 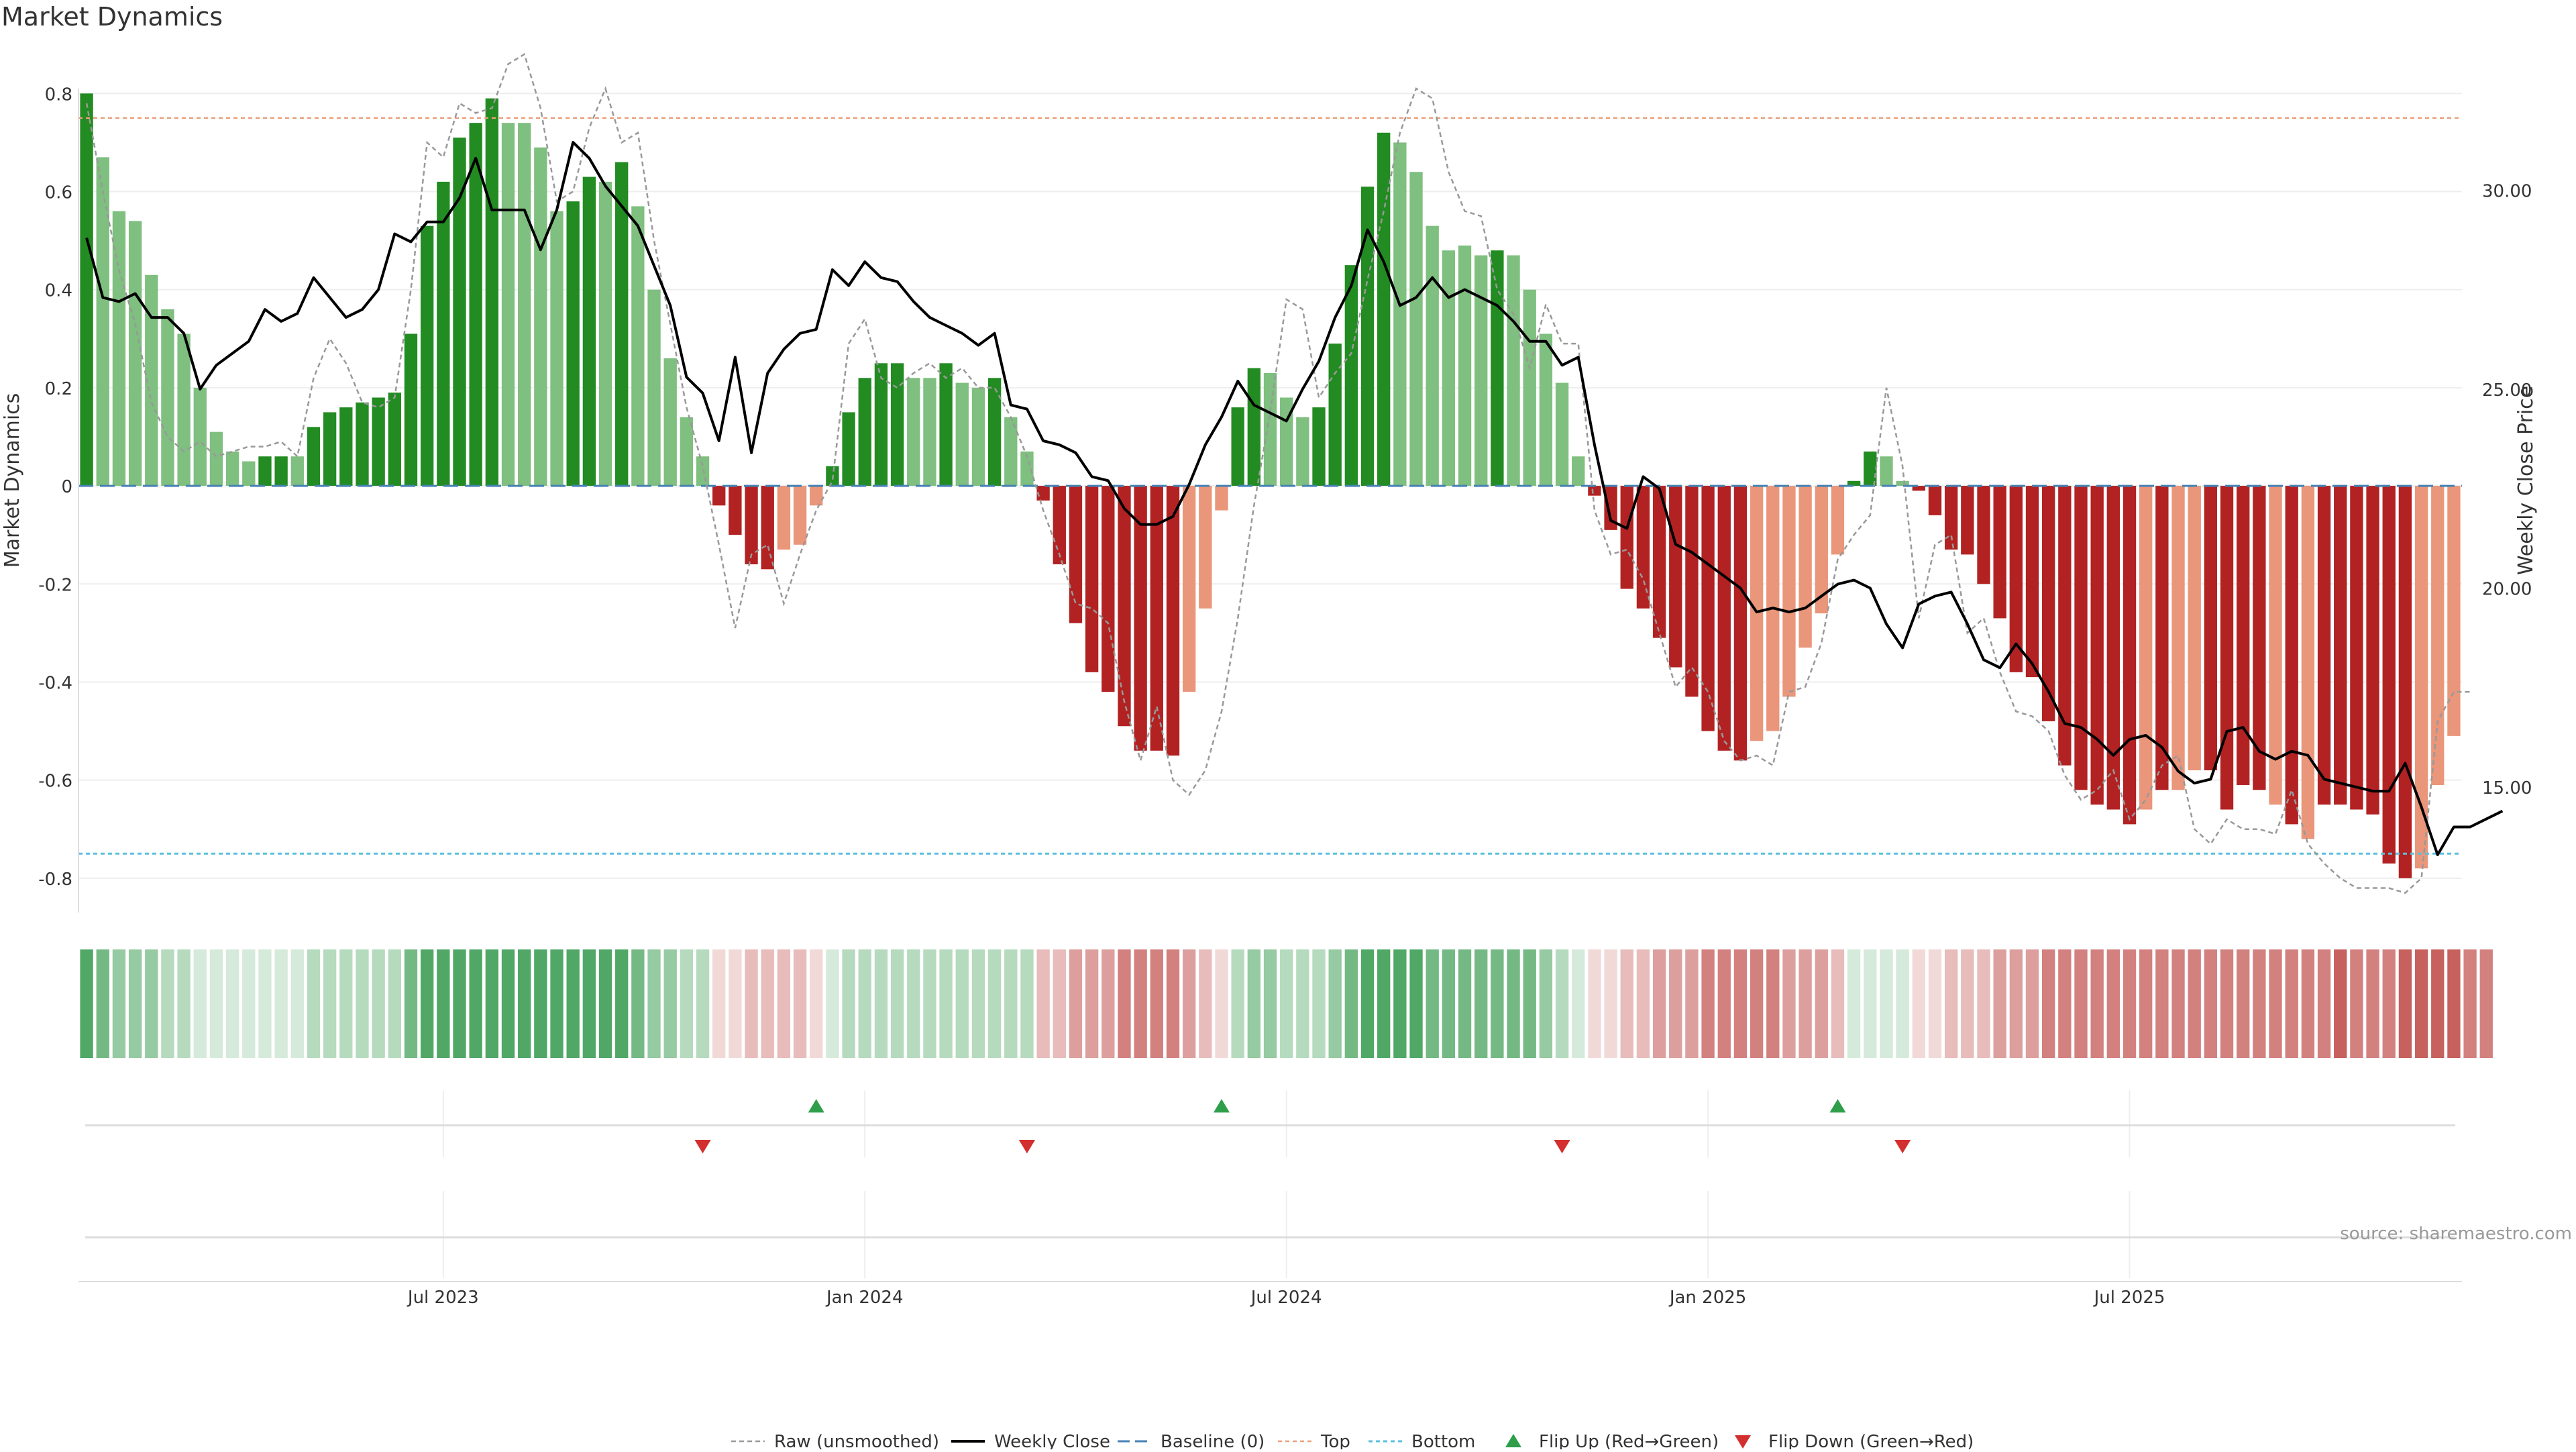 What do you see at coordinates (2507, 391) in the screenshot?
I see `y2-tick-label: 25.00` at bounding box center [2507, 391].